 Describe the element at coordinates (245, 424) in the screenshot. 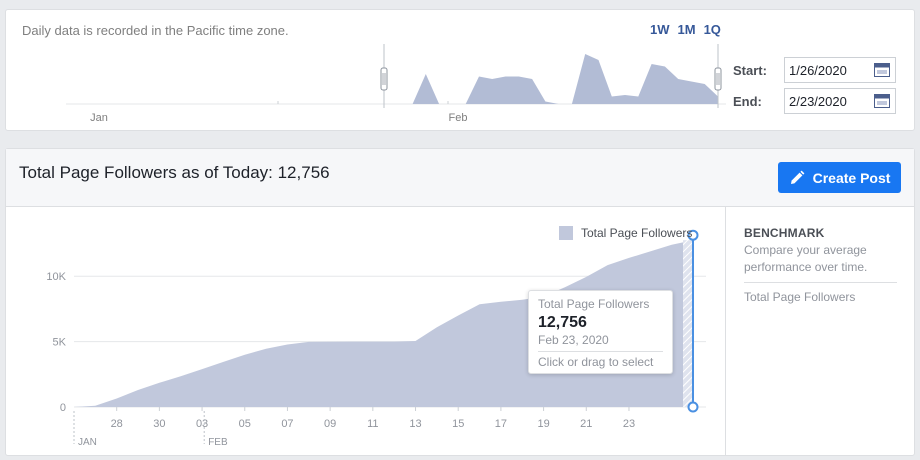

I see `x-tick-label: 05` at that location.